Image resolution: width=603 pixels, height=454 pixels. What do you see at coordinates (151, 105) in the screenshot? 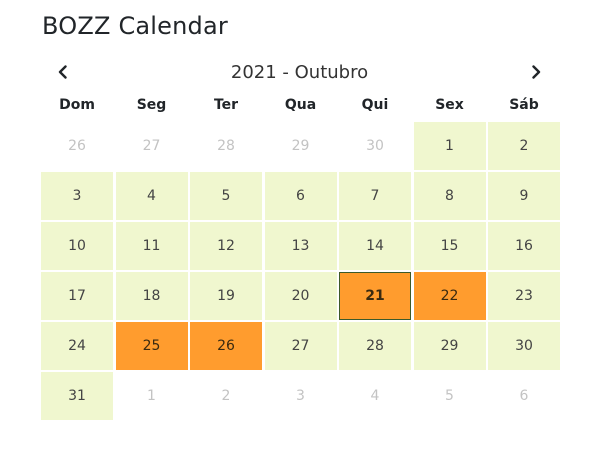
I see `weekday-monday: Seg` at bounding box center [151, 105].